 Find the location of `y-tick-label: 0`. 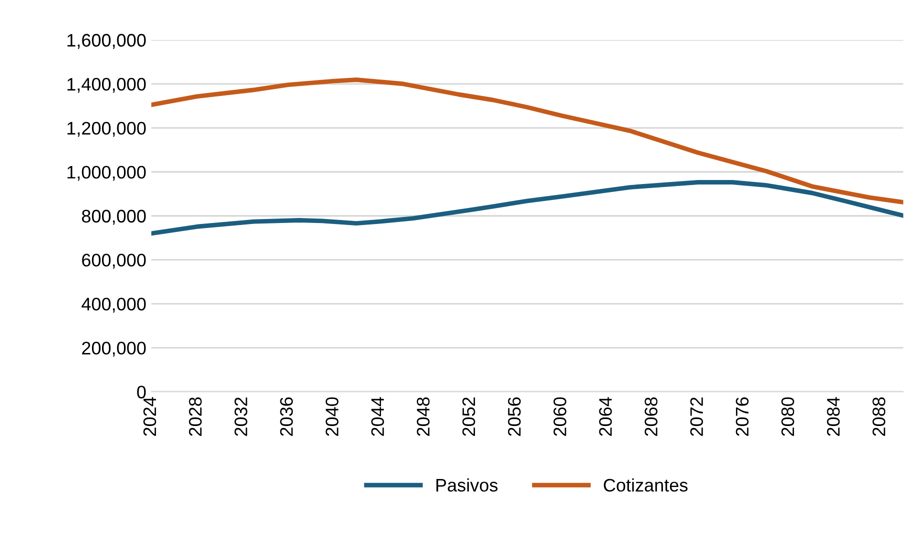

y-tick-label: 0 is located at coordinates (141, 392).